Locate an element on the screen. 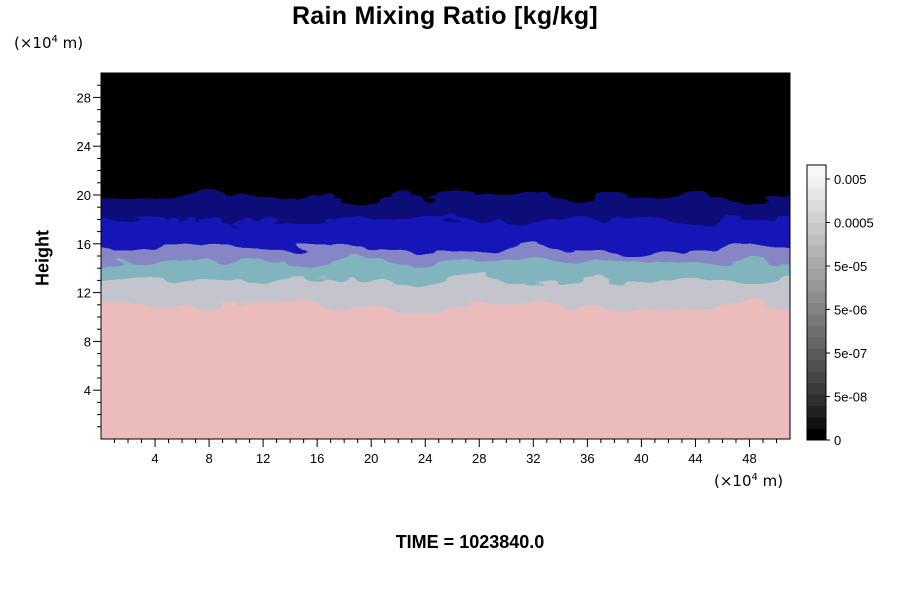 This screenshot has height=600, width=900. y-tick-label: 20 is located at coordinates (84, 195).